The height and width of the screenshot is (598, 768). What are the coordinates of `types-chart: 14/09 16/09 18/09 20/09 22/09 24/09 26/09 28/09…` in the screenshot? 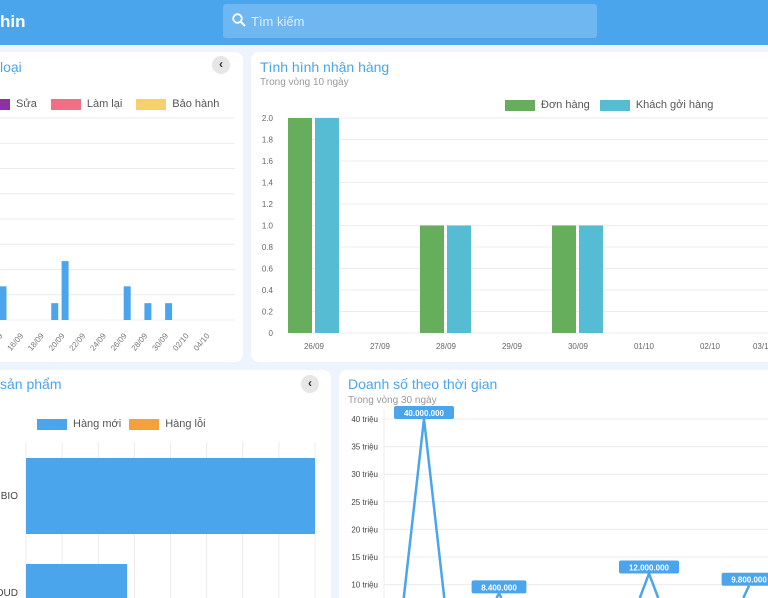 It's located at (117, 235).